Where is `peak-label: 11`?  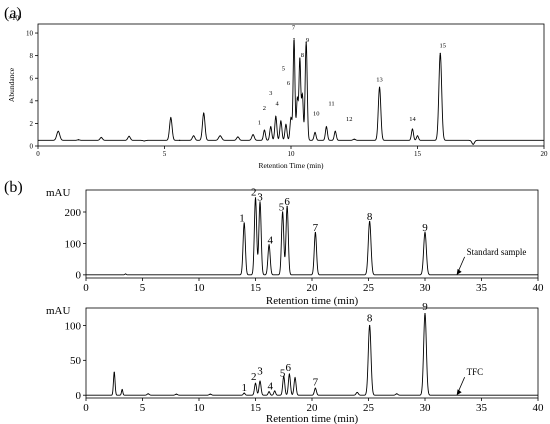 peak-label: 11 is located at coordinates (331, 103).